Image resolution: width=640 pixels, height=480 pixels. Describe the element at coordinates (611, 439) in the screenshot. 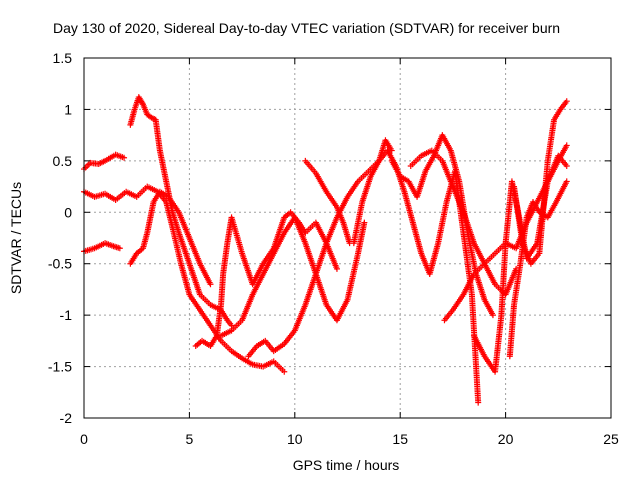

I see `x-tick-label: 25` at that location.